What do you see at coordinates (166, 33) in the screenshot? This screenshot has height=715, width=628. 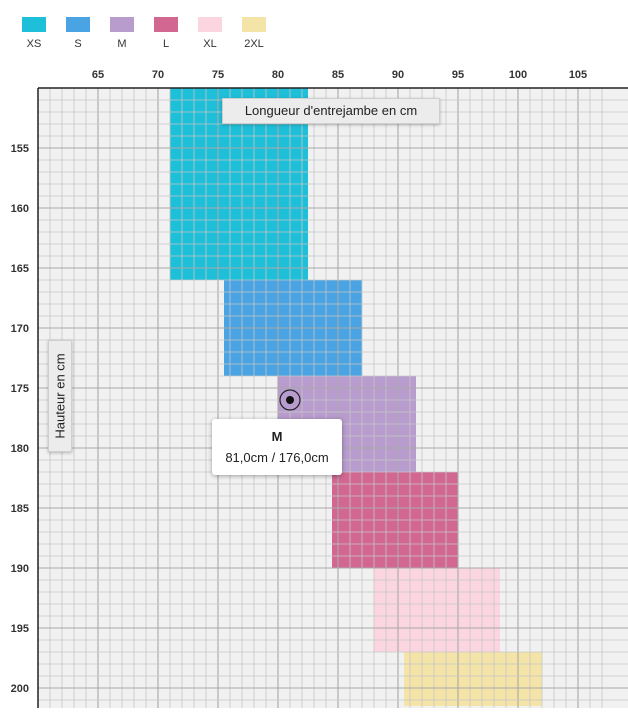 I see `legend-item-l: L` at bounding box center [166, 33].